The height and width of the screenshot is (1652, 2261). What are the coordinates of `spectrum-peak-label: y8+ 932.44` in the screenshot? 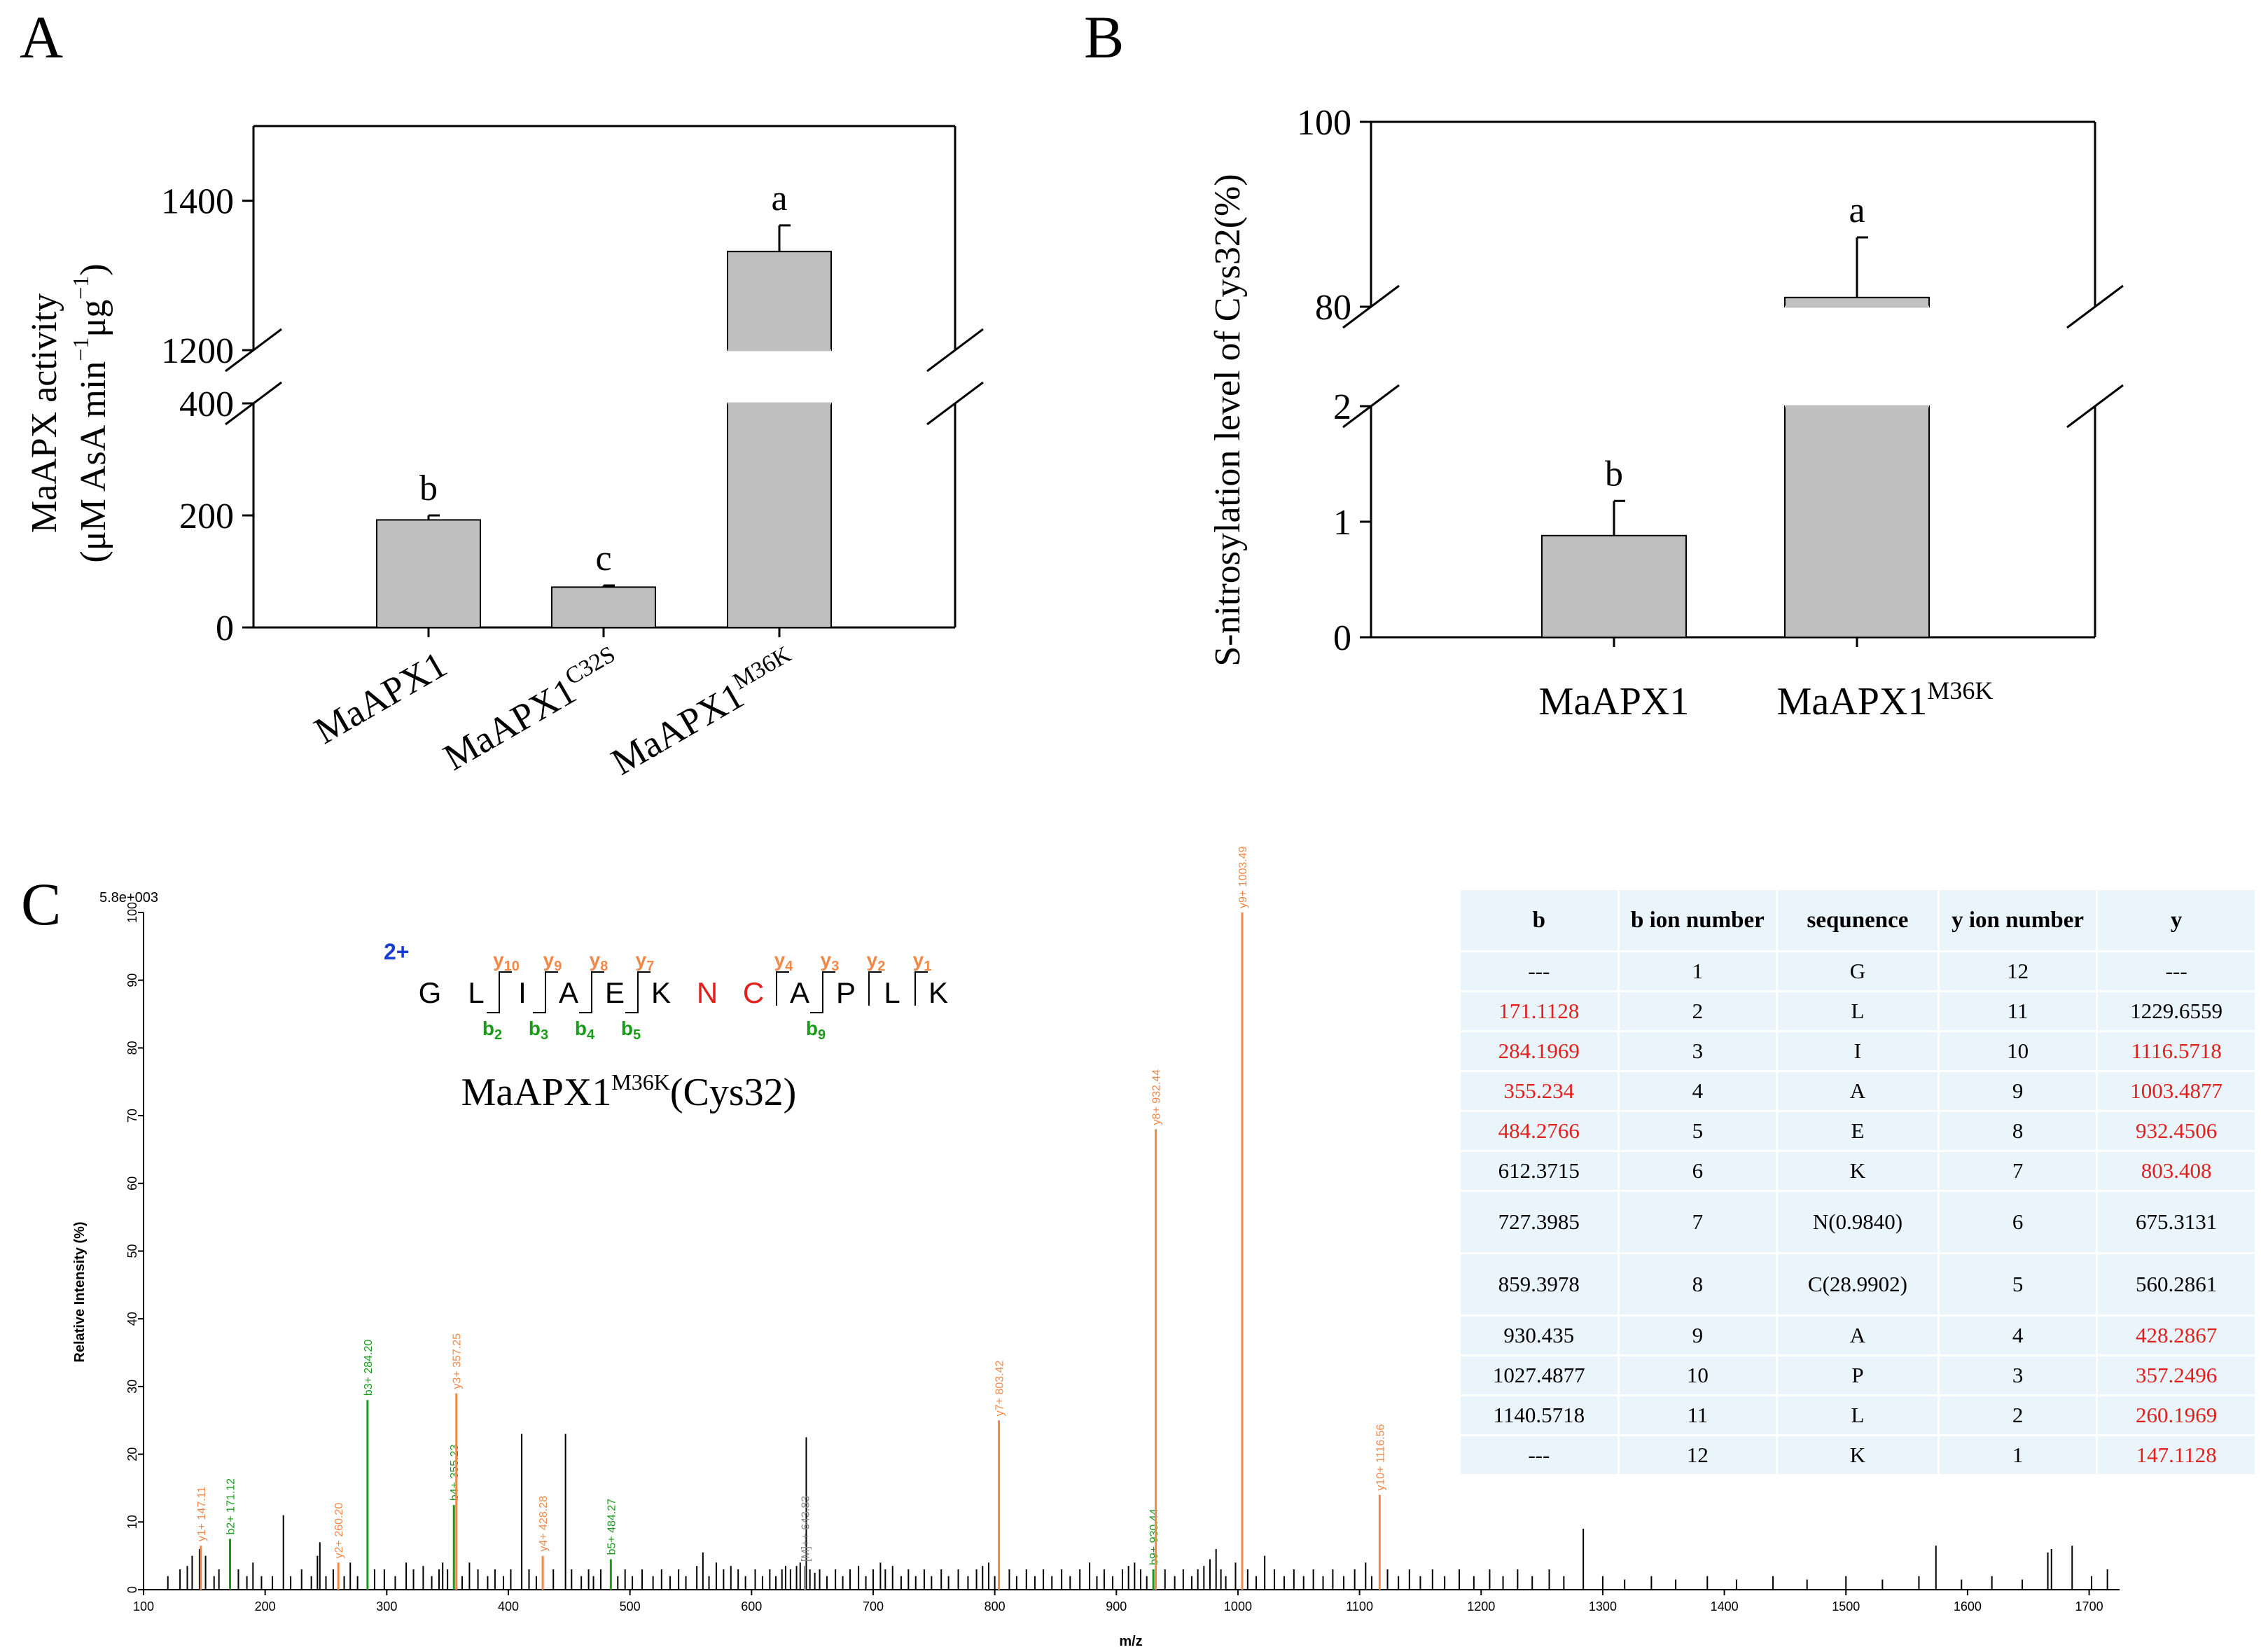 It's located at (1157, 1097).